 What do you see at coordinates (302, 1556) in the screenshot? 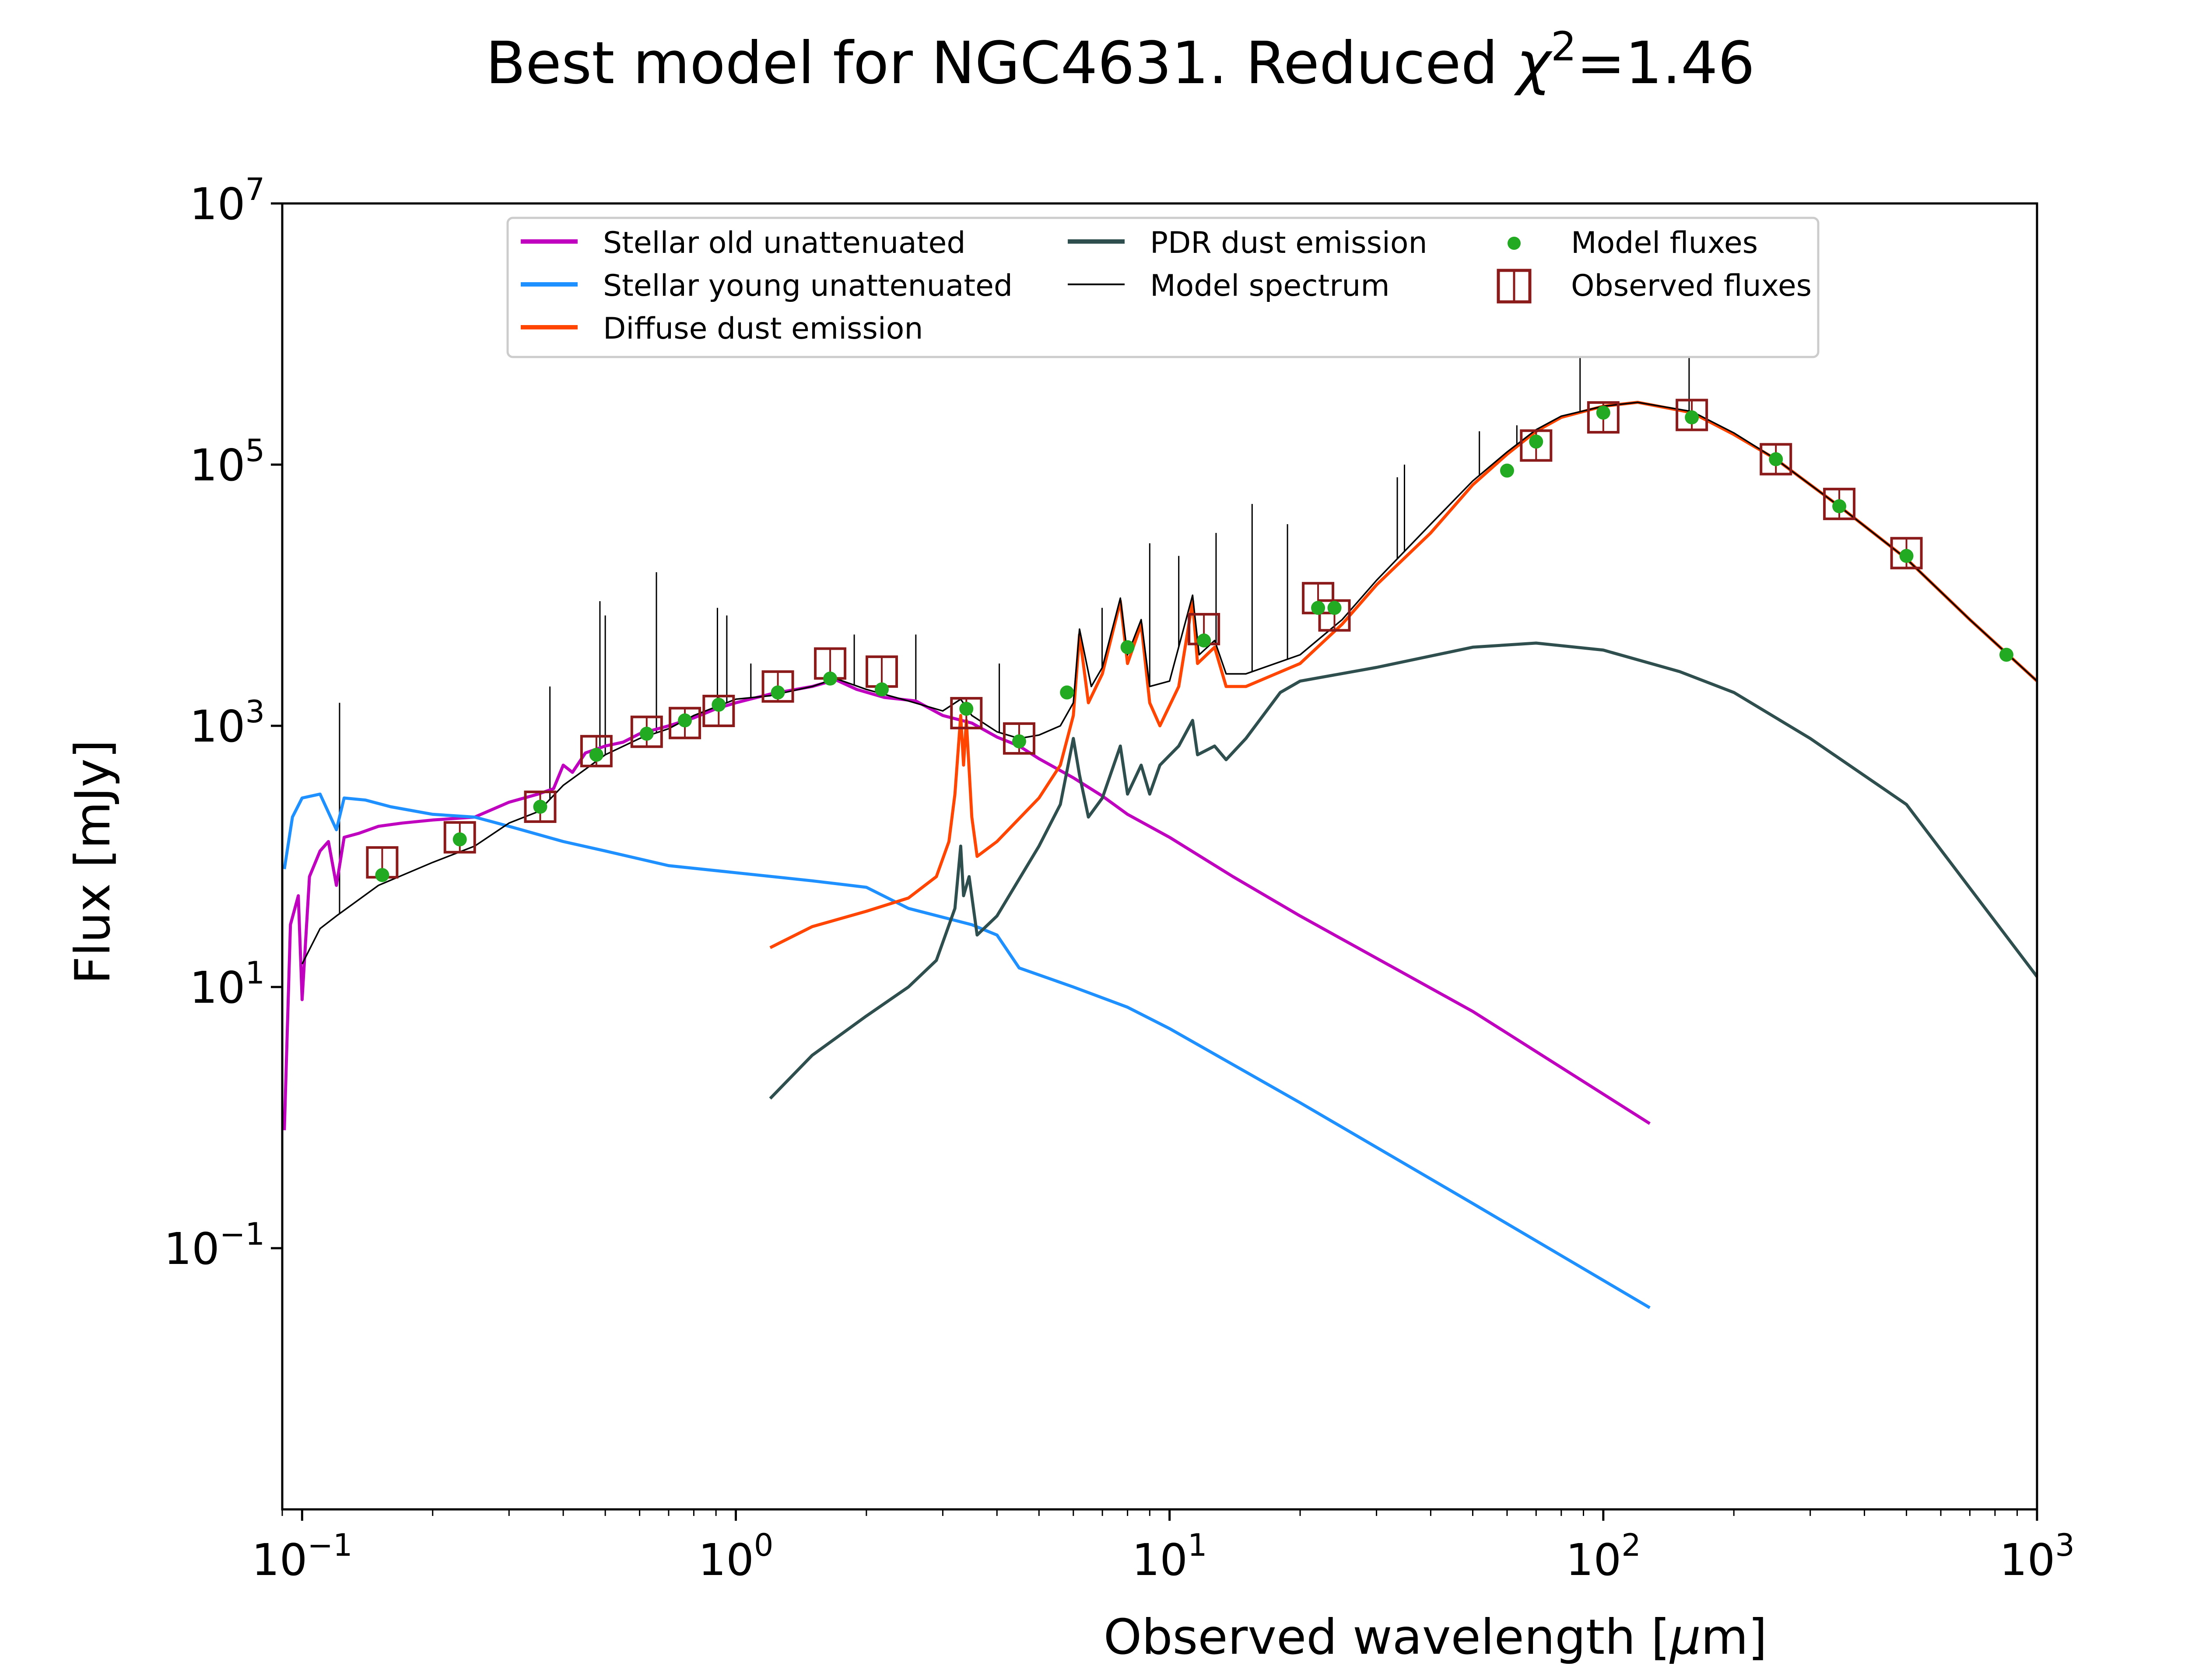
I see `x-tick-label: 10⁻¹` at bounding box center [302, 1556].